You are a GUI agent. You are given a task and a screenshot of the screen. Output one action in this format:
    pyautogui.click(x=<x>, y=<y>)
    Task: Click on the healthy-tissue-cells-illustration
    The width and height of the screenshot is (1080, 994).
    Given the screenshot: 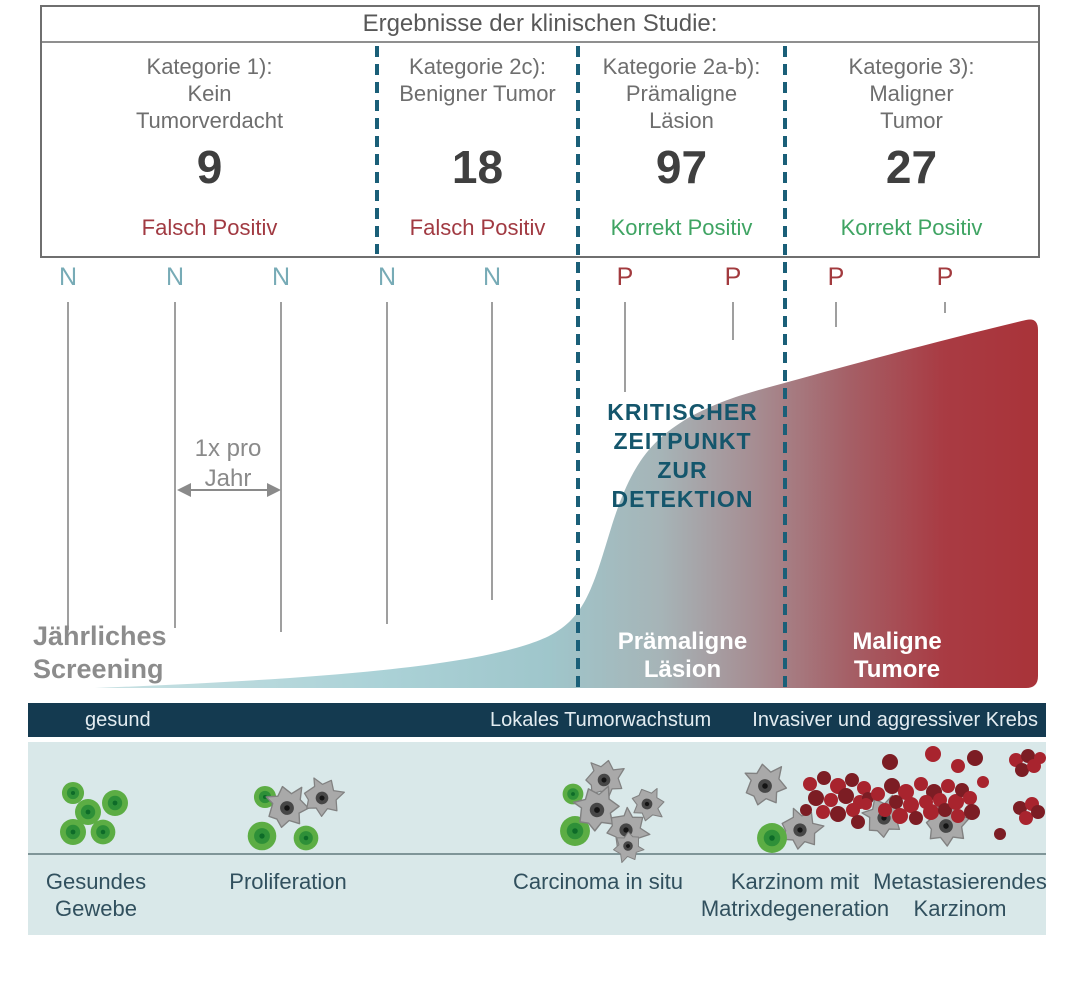 What is the action you would take?
    pyautogui.click(x=94, y=813)
    